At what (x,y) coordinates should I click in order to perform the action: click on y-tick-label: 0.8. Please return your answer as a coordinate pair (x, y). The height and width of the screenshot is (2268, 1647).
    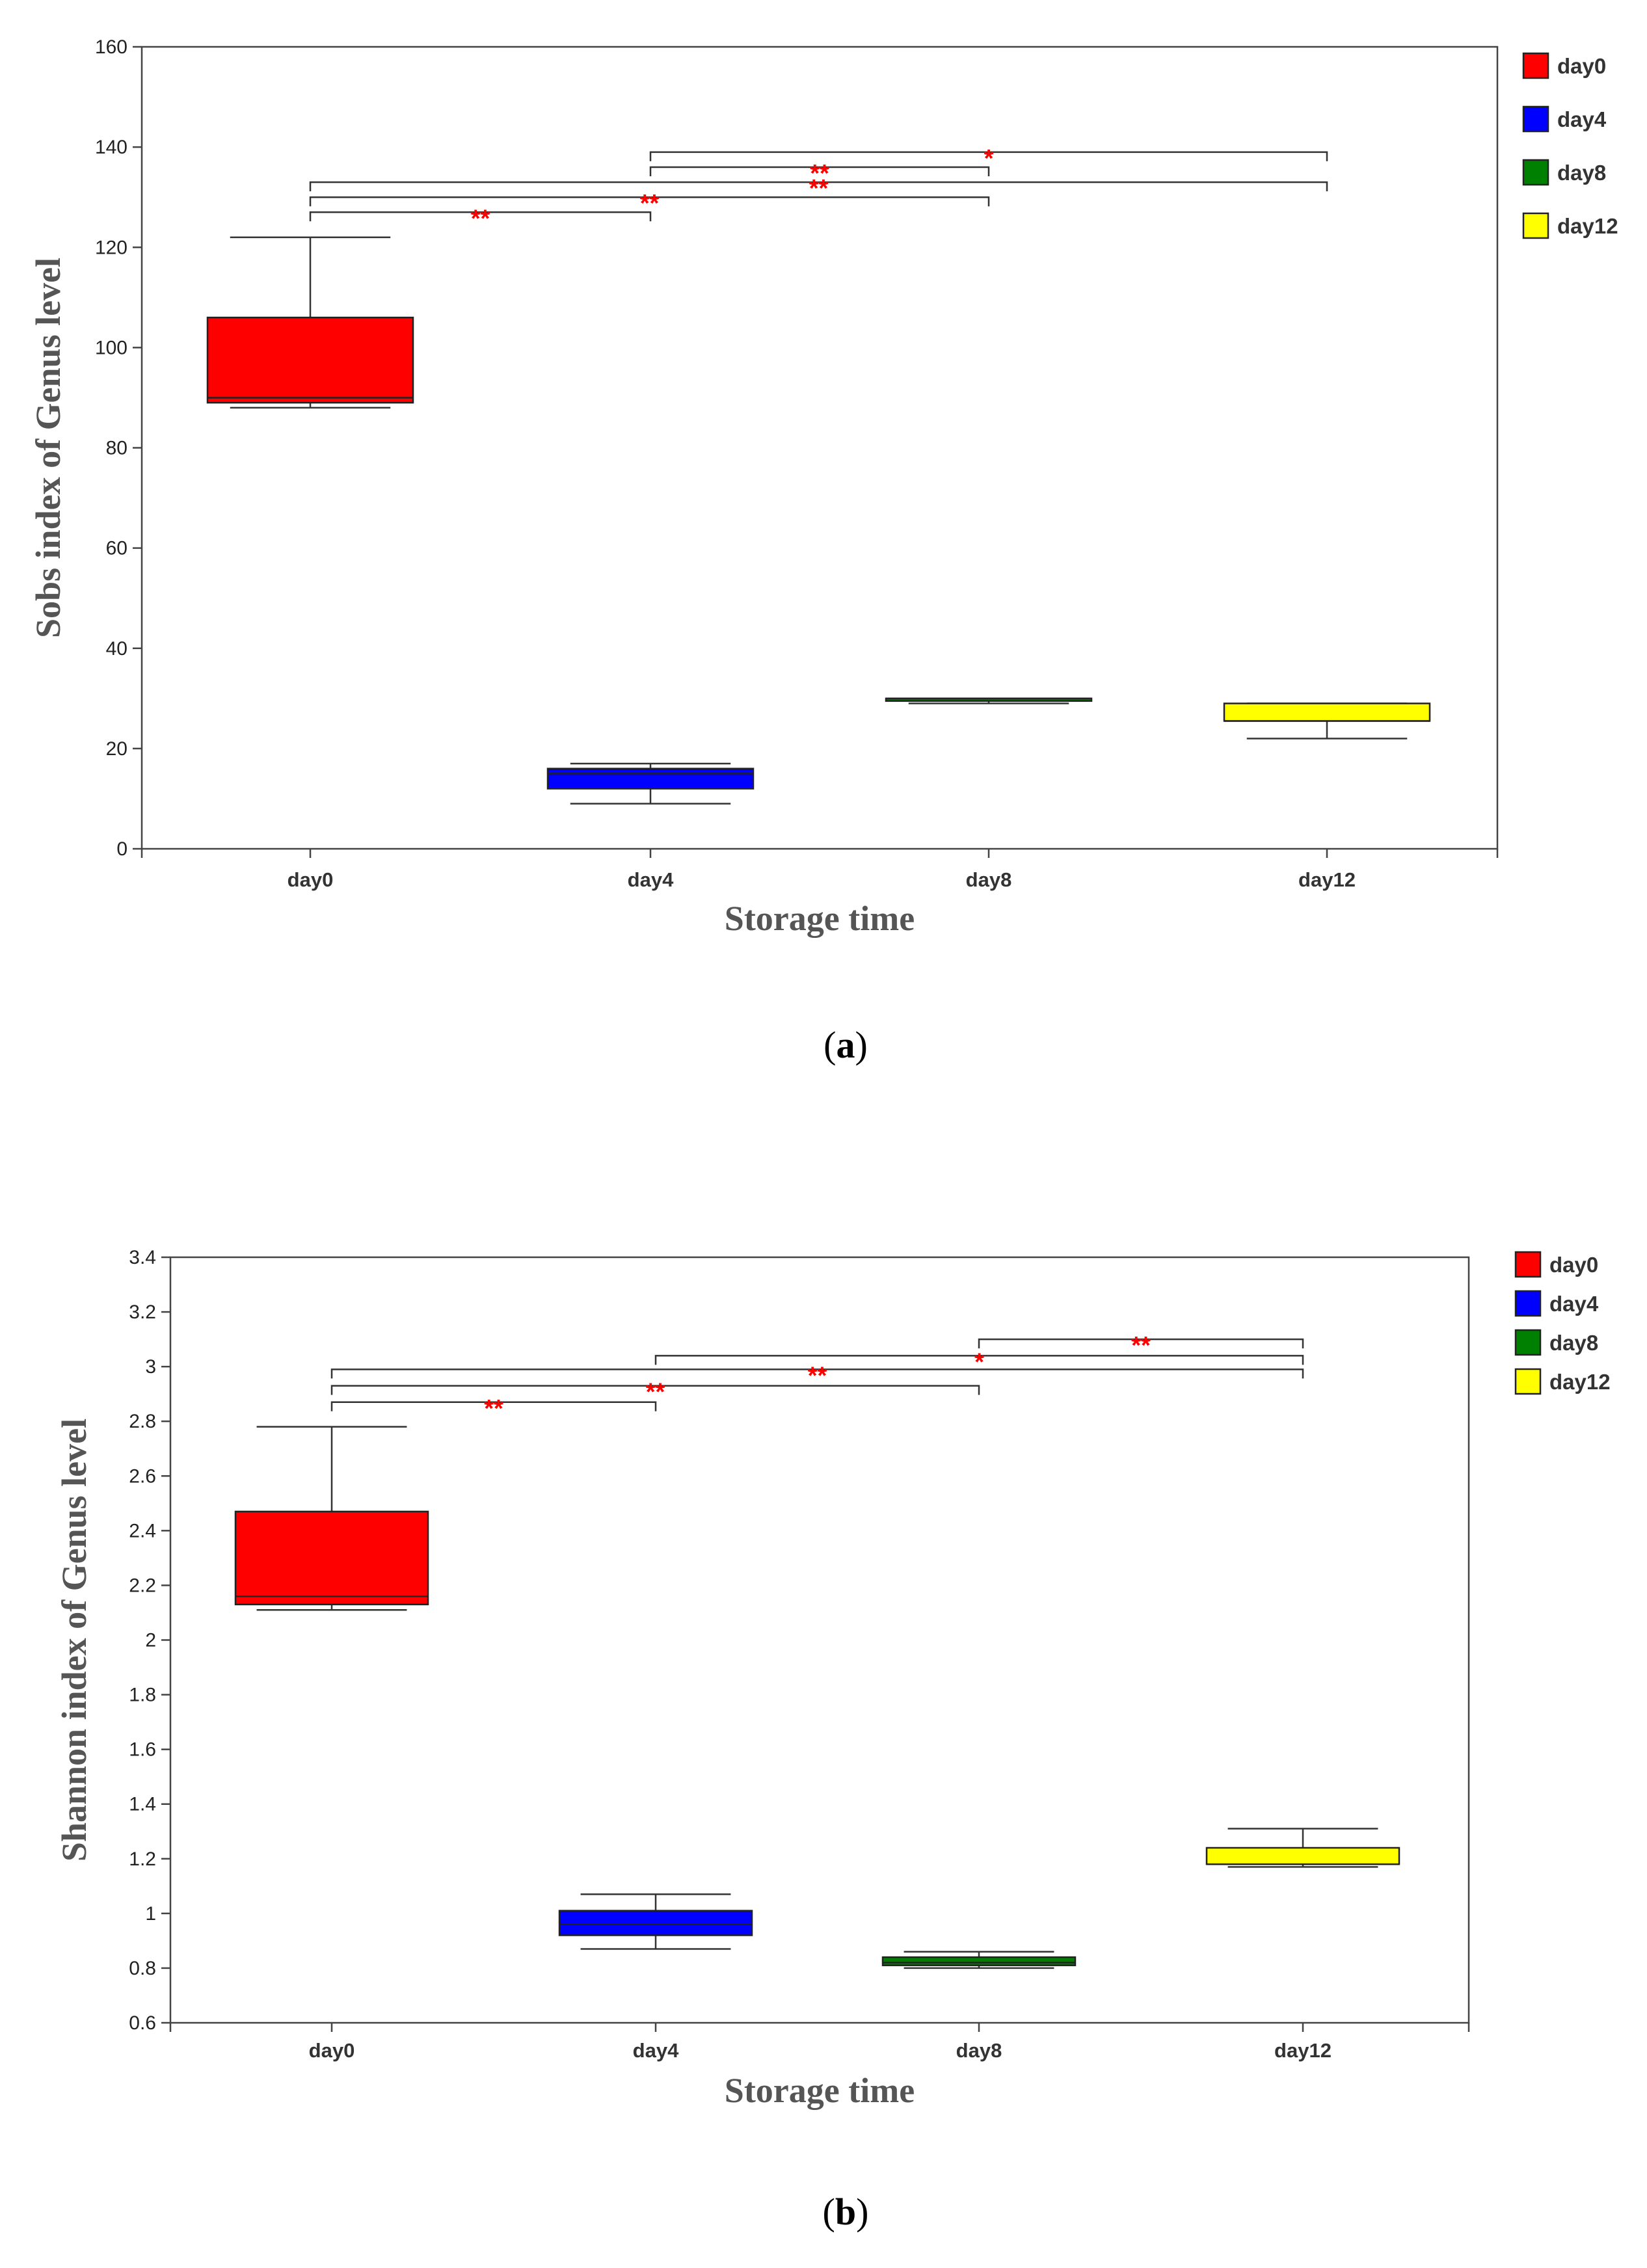
    Looking at the image, I should click on (142, 1969).